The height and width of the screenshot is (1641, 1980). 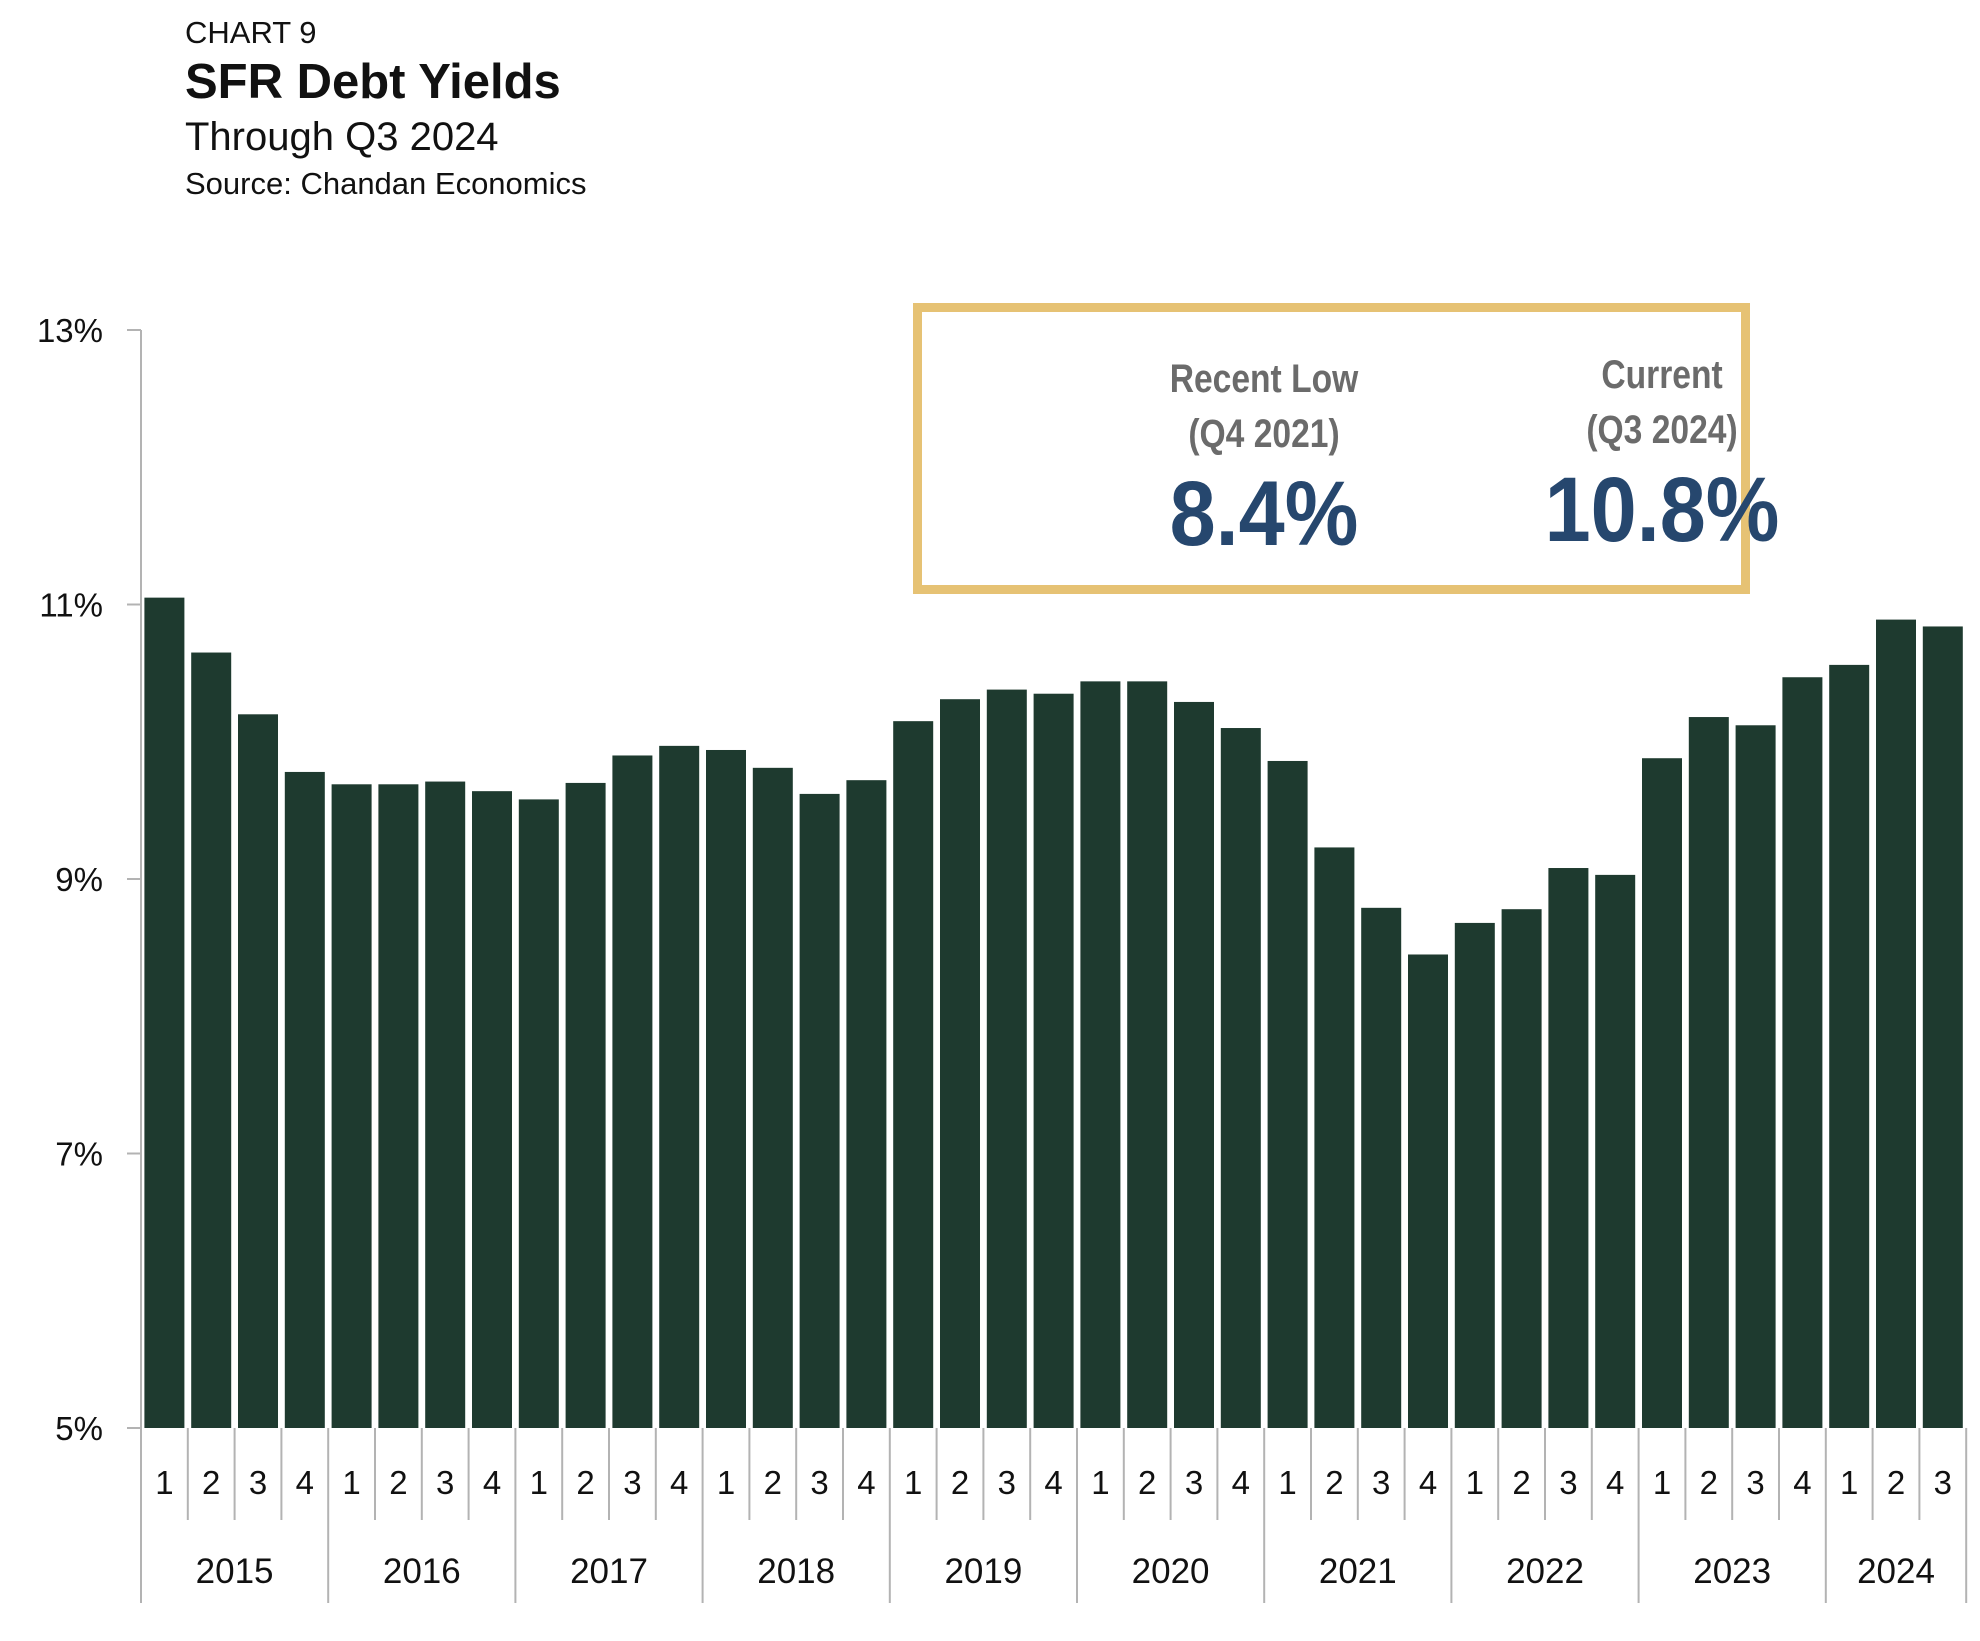 What do you see at coordinates (79, 1154) in the screenshot?
I see `y-tick-label: 7%` at bounding box center [79, 1154].